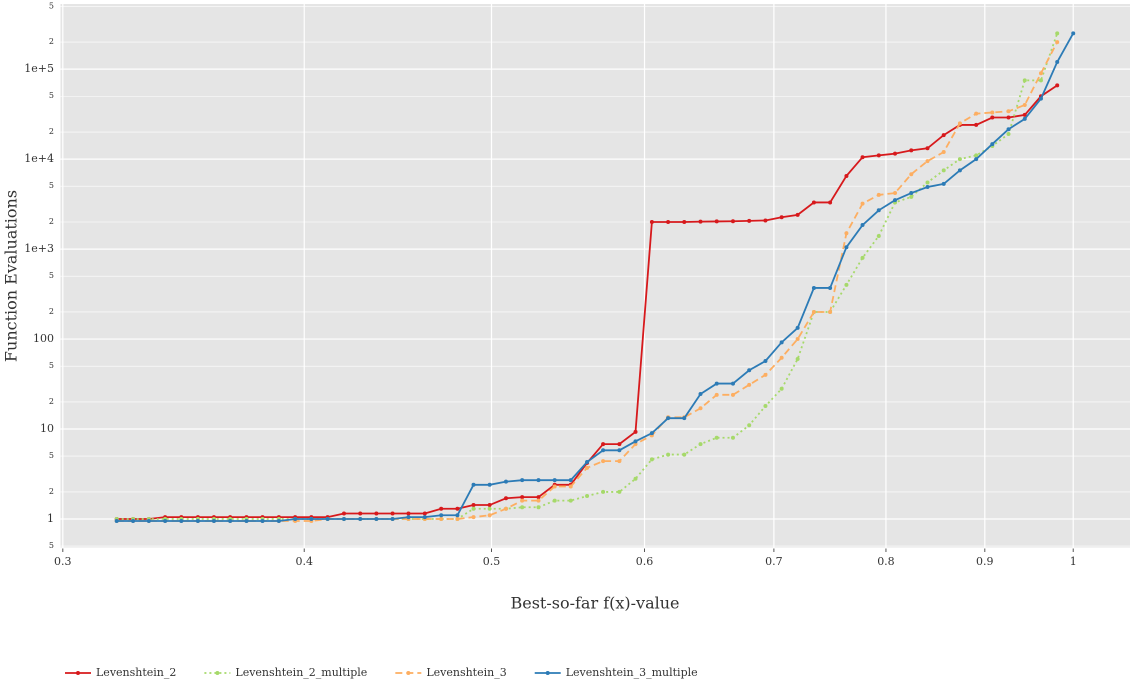  I want to click on y-tick-label: 100, so click(43, 338).